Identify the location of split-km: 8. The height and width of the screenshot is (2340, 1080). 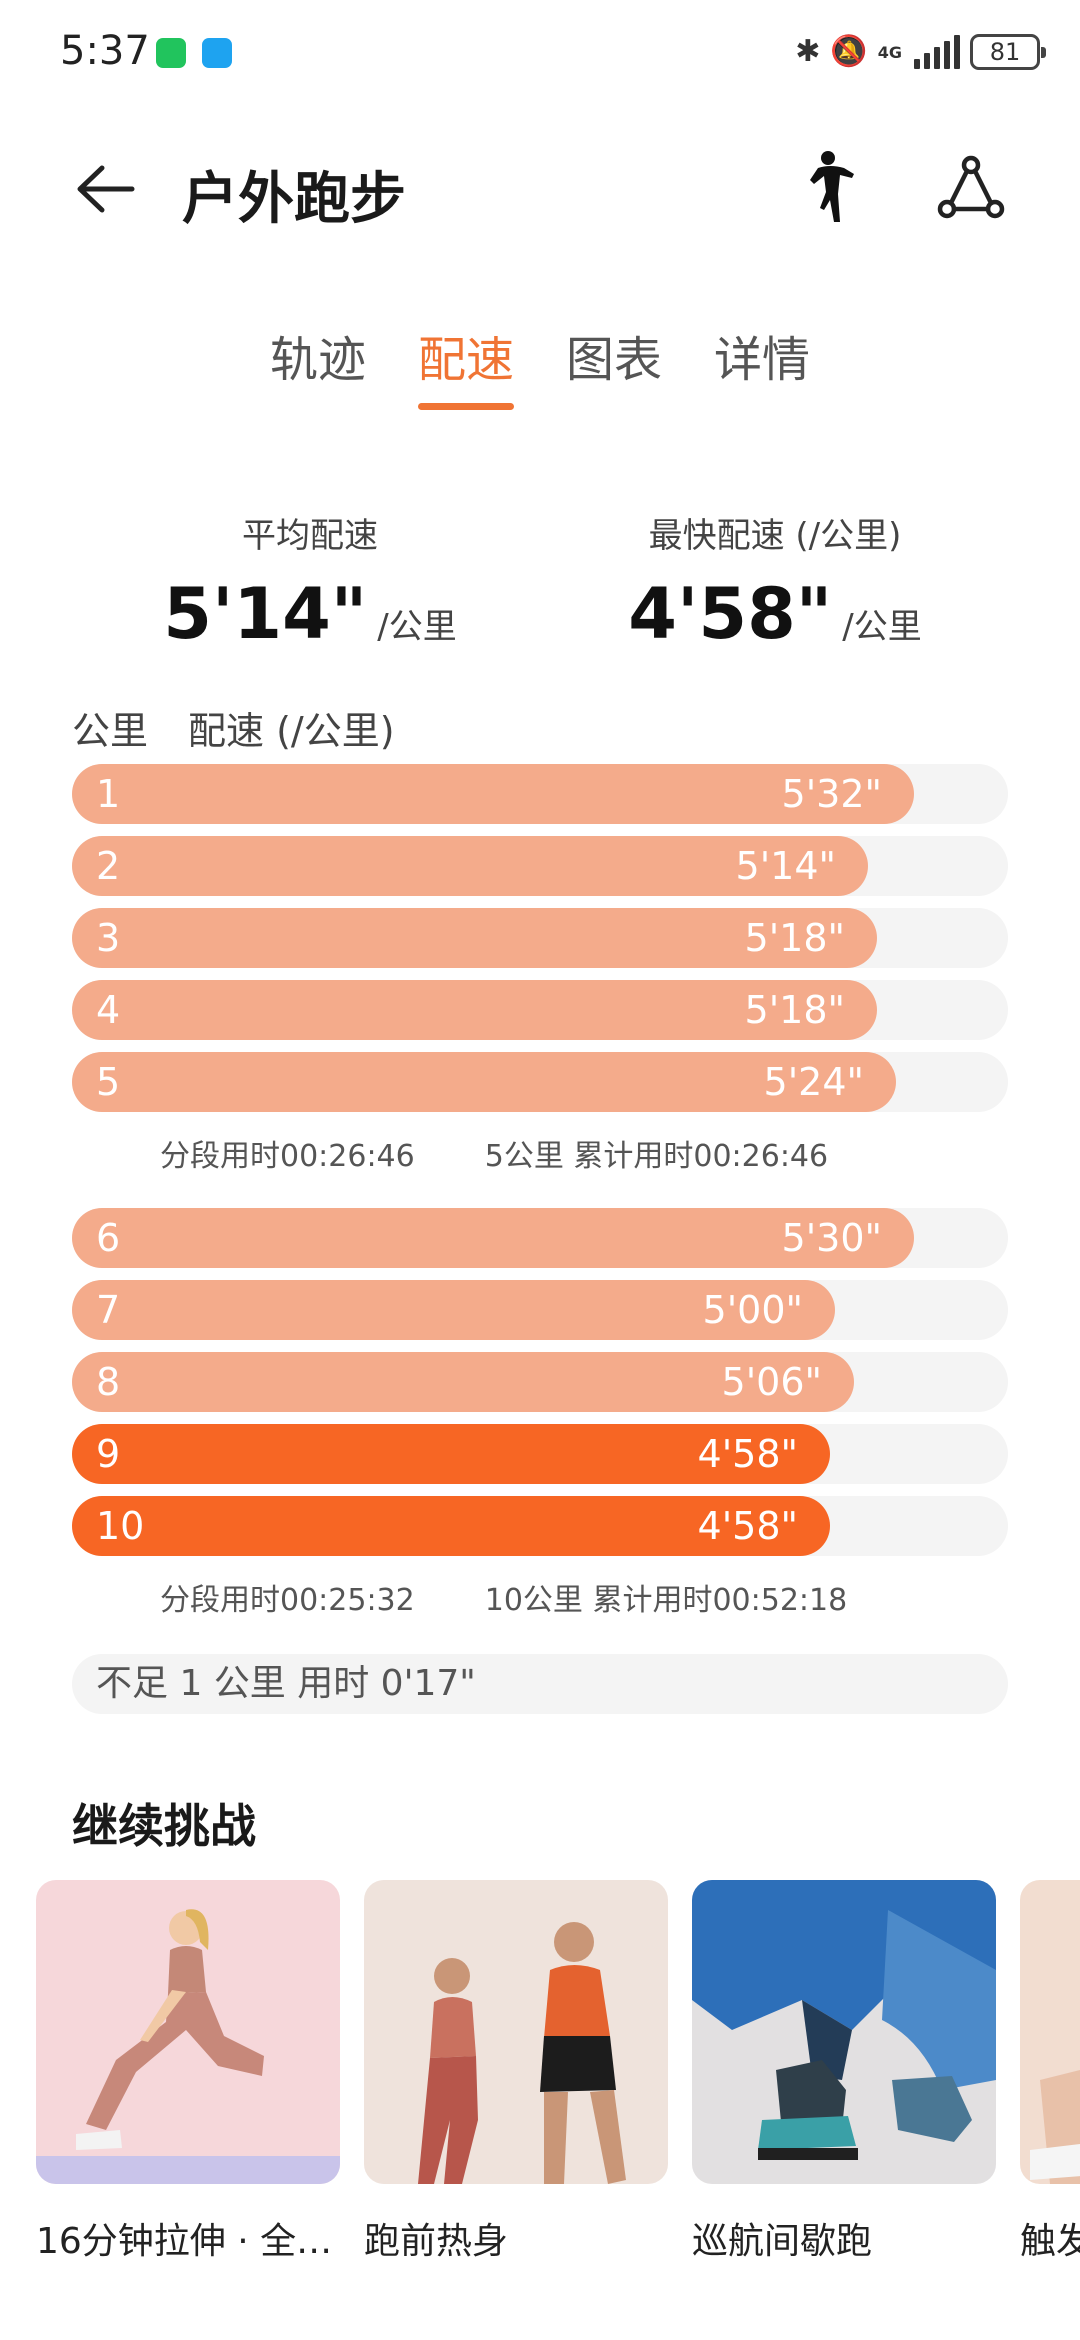
(108, 1382).